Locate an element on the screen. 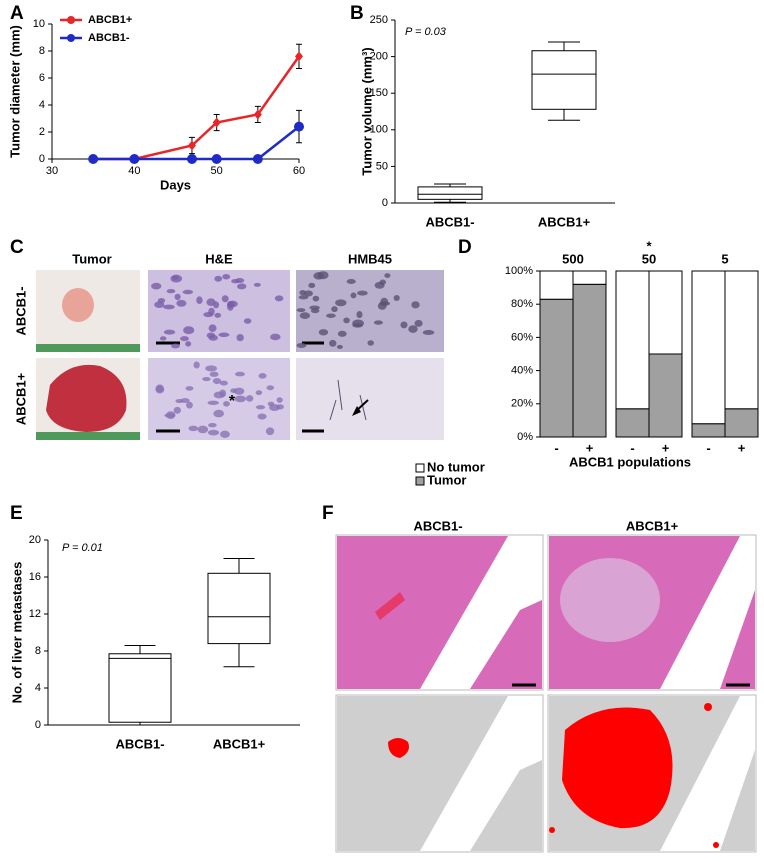 The image size is (764, 863). he-stain is located at coordinates (219, 311).